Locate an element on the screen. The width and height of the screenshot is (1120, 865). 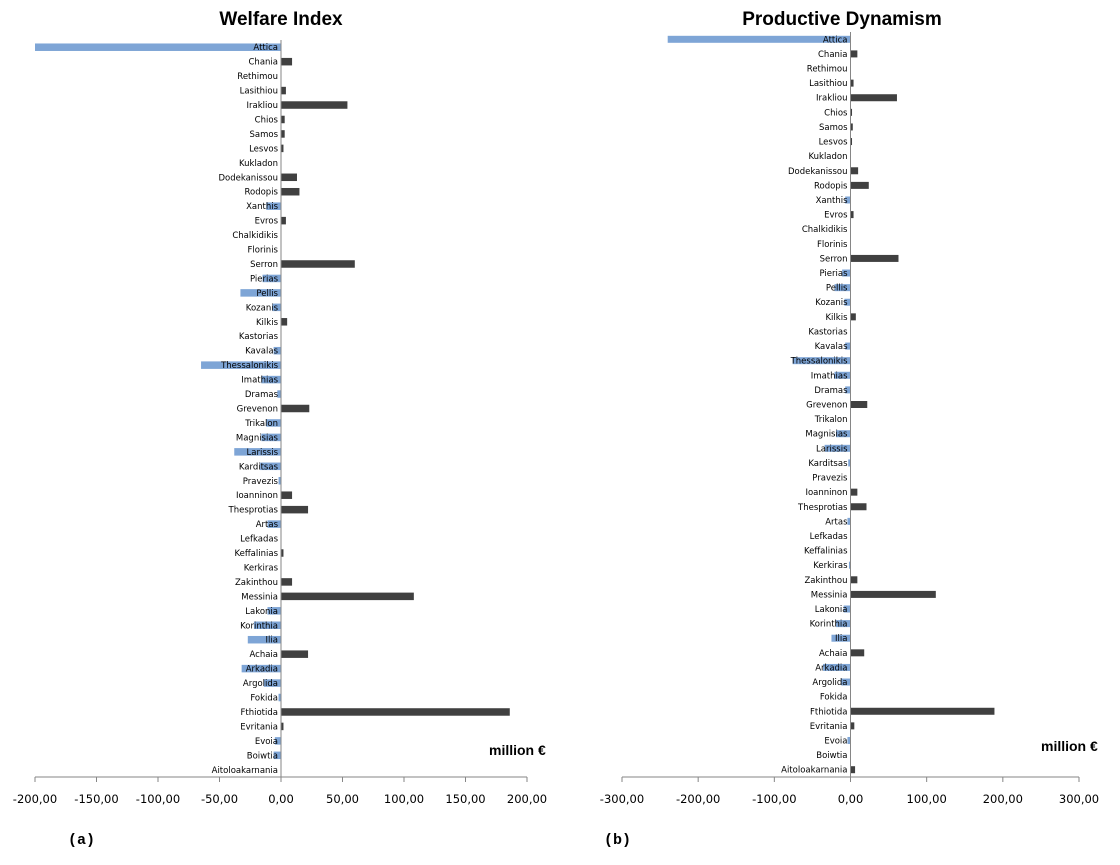
bar-larissis is located at coordinates (257, 452).